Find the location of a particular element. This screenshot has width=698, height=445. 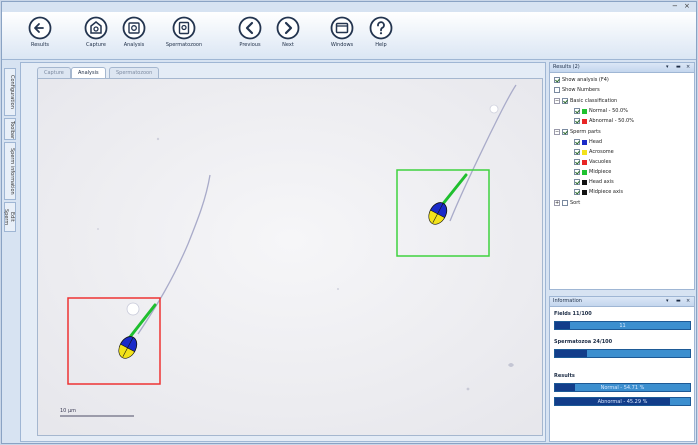

results-close-icon: × is located at coordinates (688, 67).